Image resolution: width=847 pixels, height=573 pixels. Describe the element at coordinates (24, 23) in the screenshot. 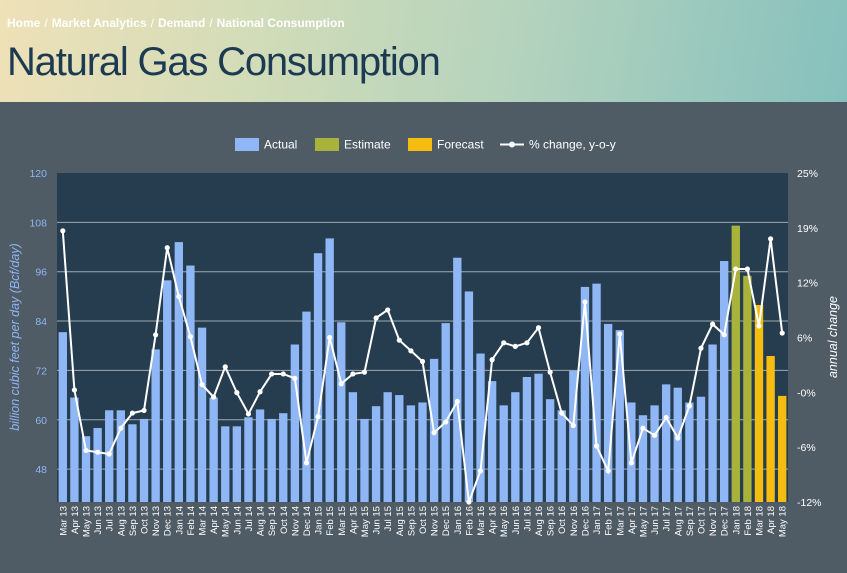

I see `breadcrumb-home: Home` at that location.